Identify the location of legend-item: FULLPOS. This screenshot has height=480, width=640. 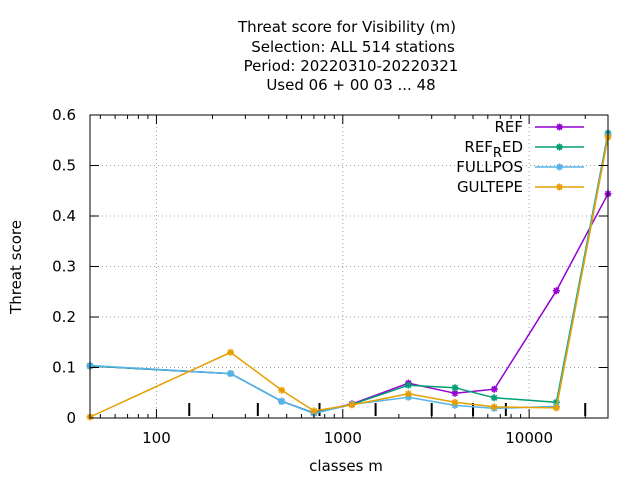
(520, 167).